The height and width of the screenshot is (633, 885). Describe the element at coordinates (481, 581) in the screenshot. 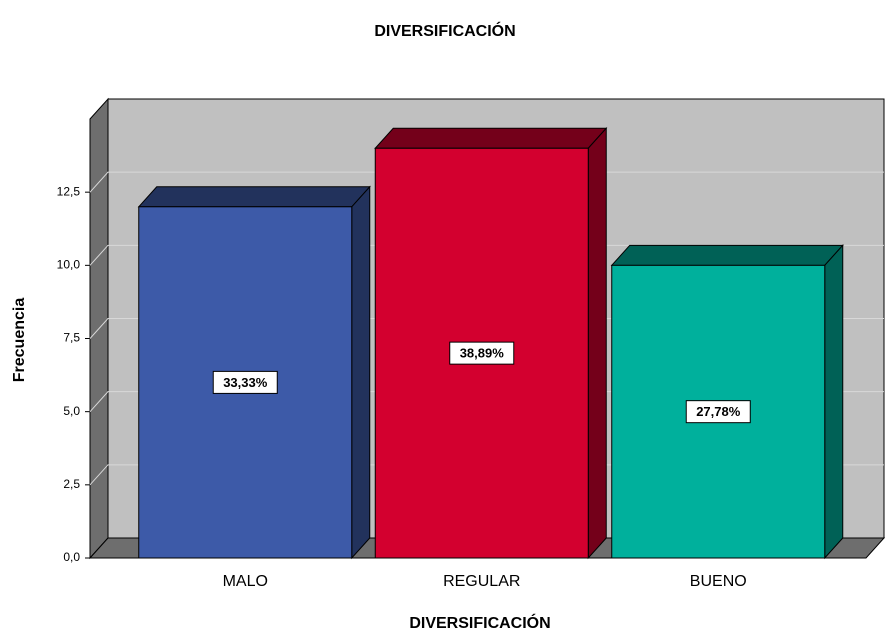

I see `x-tick-label: REGULAR` at that location.